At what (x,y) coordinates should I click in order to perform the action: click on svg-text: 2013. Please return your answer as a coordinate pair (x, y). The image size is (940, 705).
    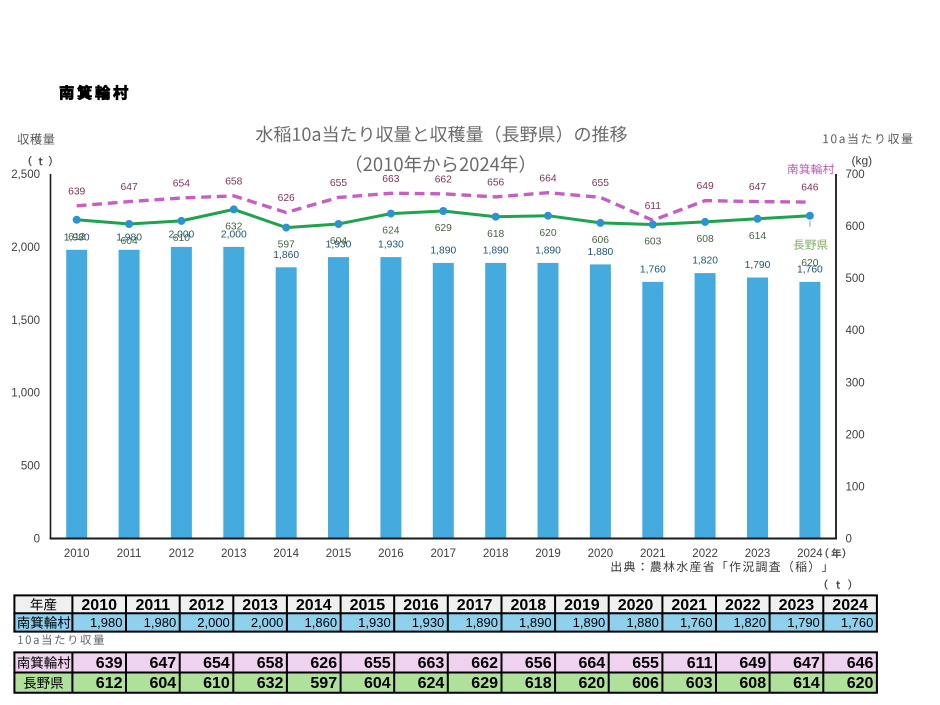
    Looking at the image, I should click on (260, 605).